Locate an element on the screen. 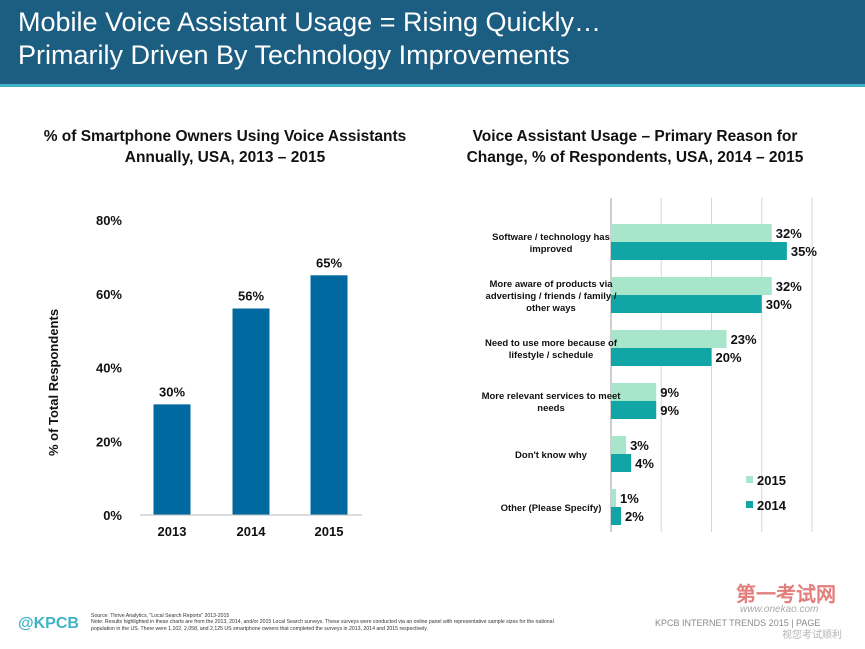 This screenshot has width=865, height=649. bar-value-label: 23% is located at coordinates (744, 339).